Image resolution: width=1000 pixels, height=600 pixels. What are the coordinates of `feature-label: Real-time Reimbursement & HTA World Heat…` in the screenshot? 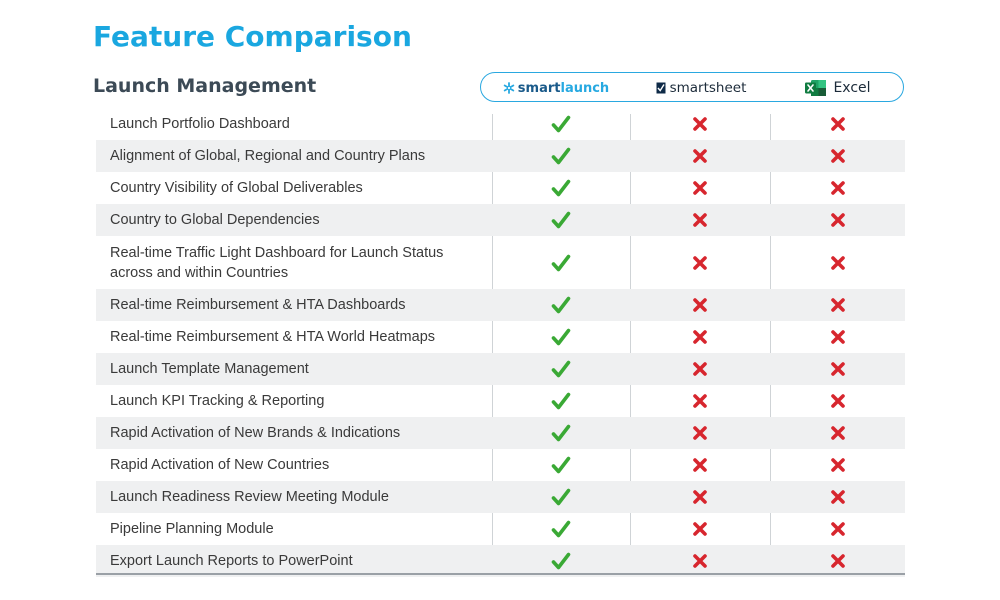 It's located at (273, 337).